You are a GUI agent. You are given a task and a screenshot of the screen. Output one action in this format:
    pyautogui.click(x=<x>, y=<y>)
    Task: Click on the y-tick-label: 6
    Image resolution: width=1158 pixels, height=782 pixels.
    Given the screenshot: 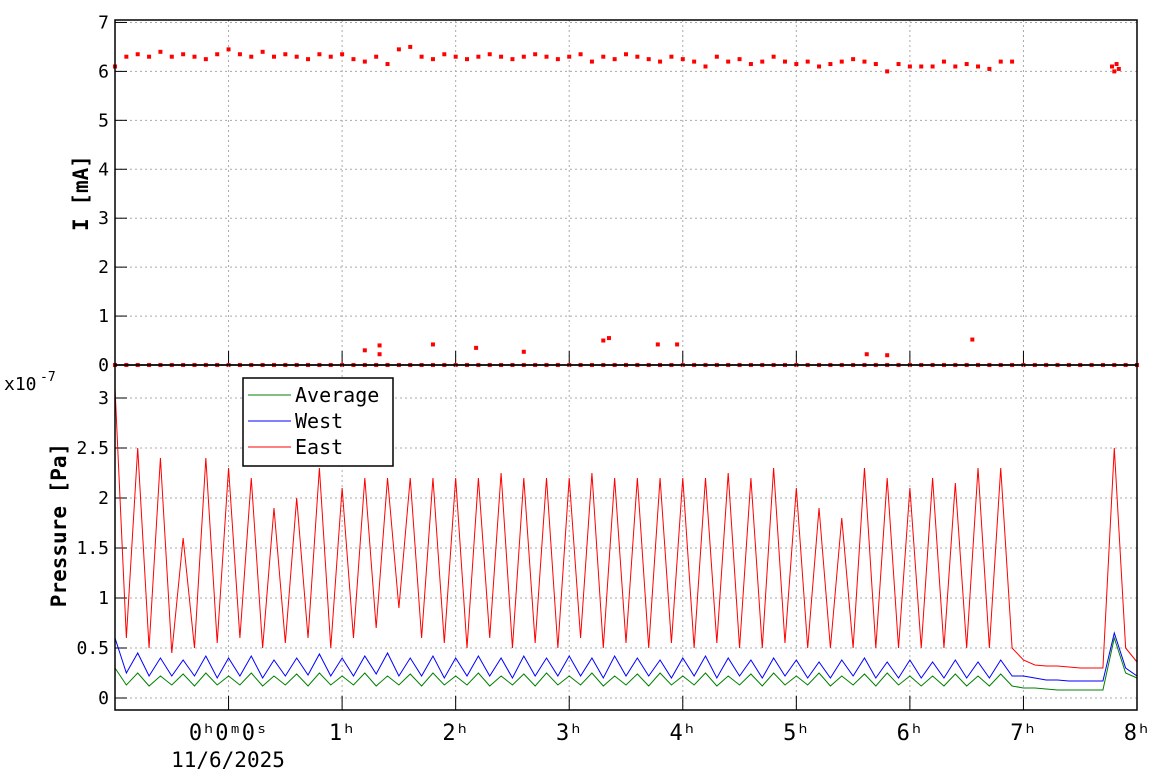 What is the action you would take?
    pyautogui.click(x=103, y=71)
    